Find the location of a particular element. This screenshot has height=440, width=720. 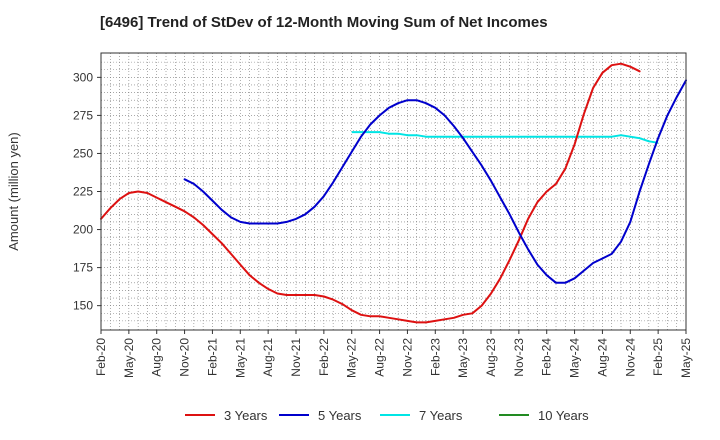

x-tick-label: May-23 is located at coordinates (463, 358).